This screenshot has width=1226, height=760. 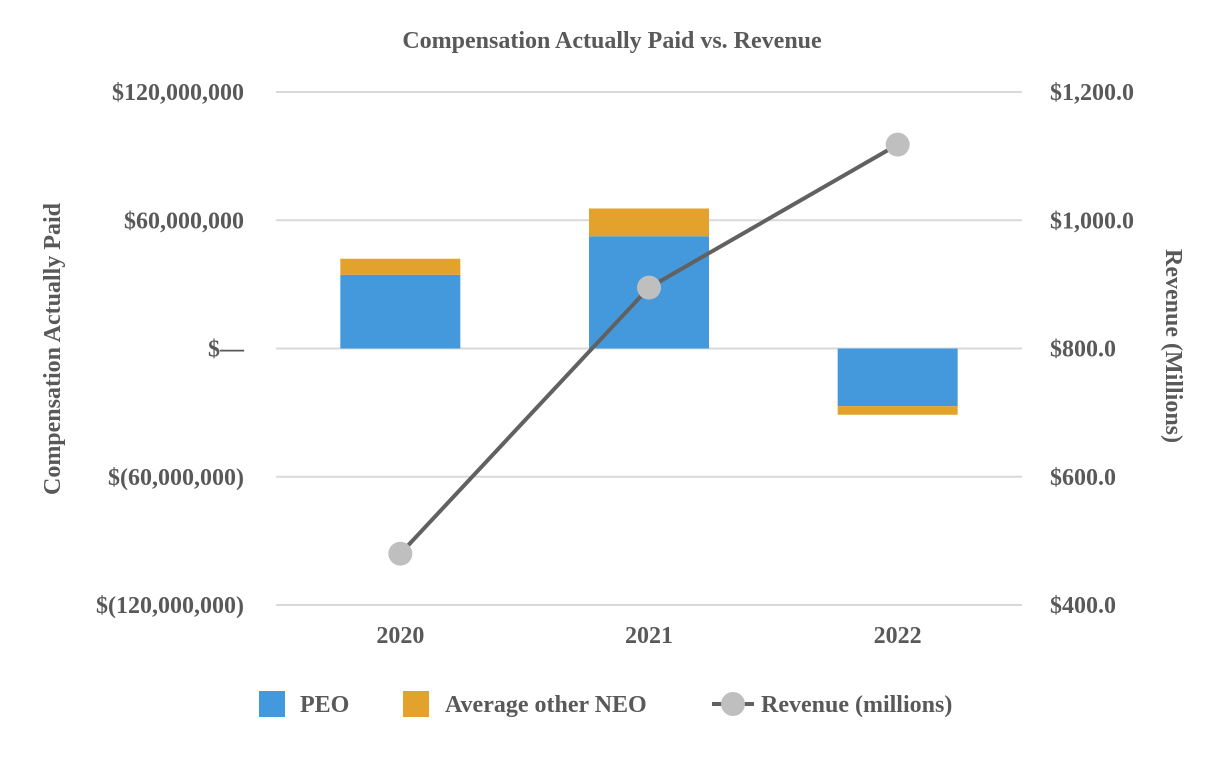 I want to click on legend-swatch-peo, so click(x=272, y=704).